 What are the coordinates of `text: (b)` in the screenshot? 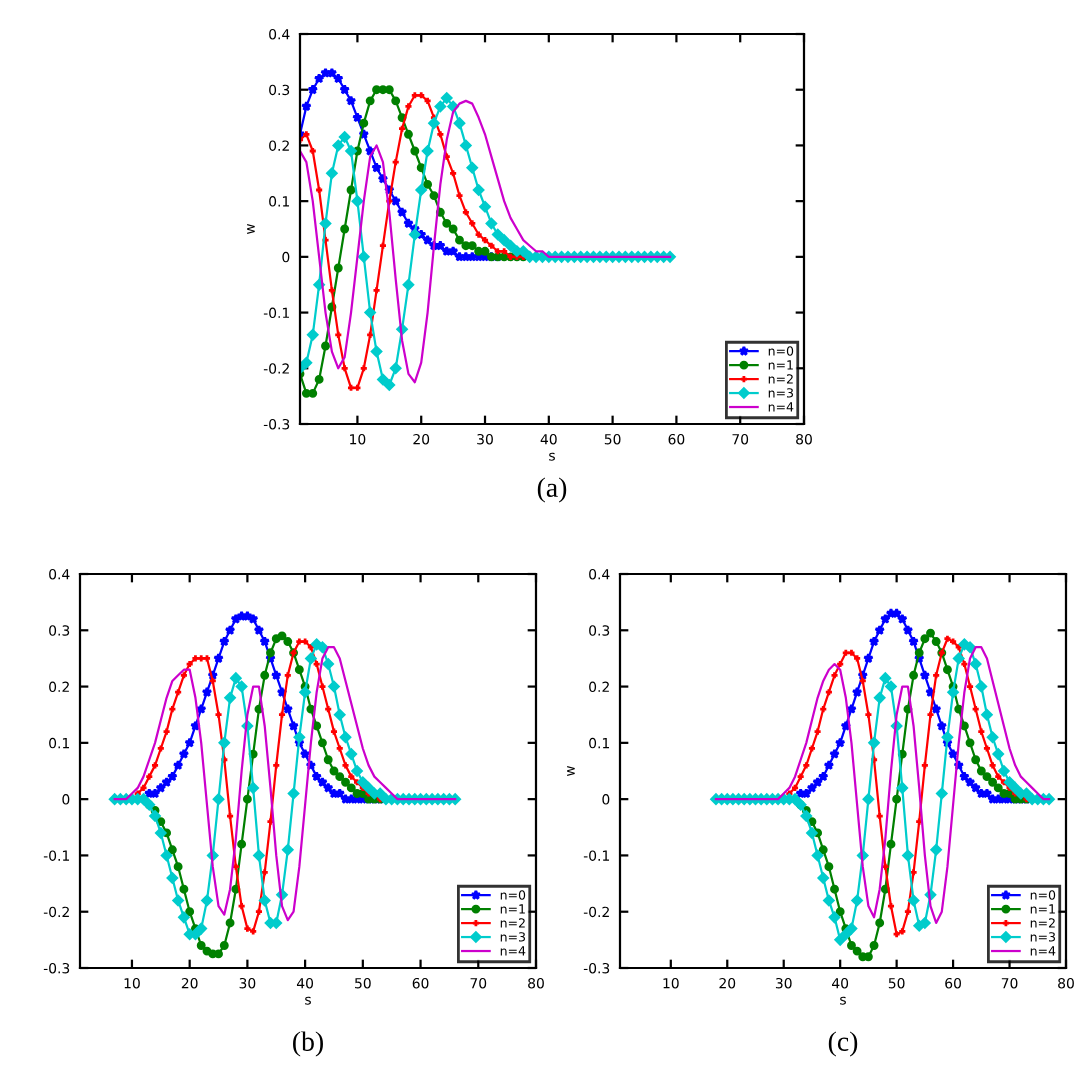 It's located at (308, 1044).